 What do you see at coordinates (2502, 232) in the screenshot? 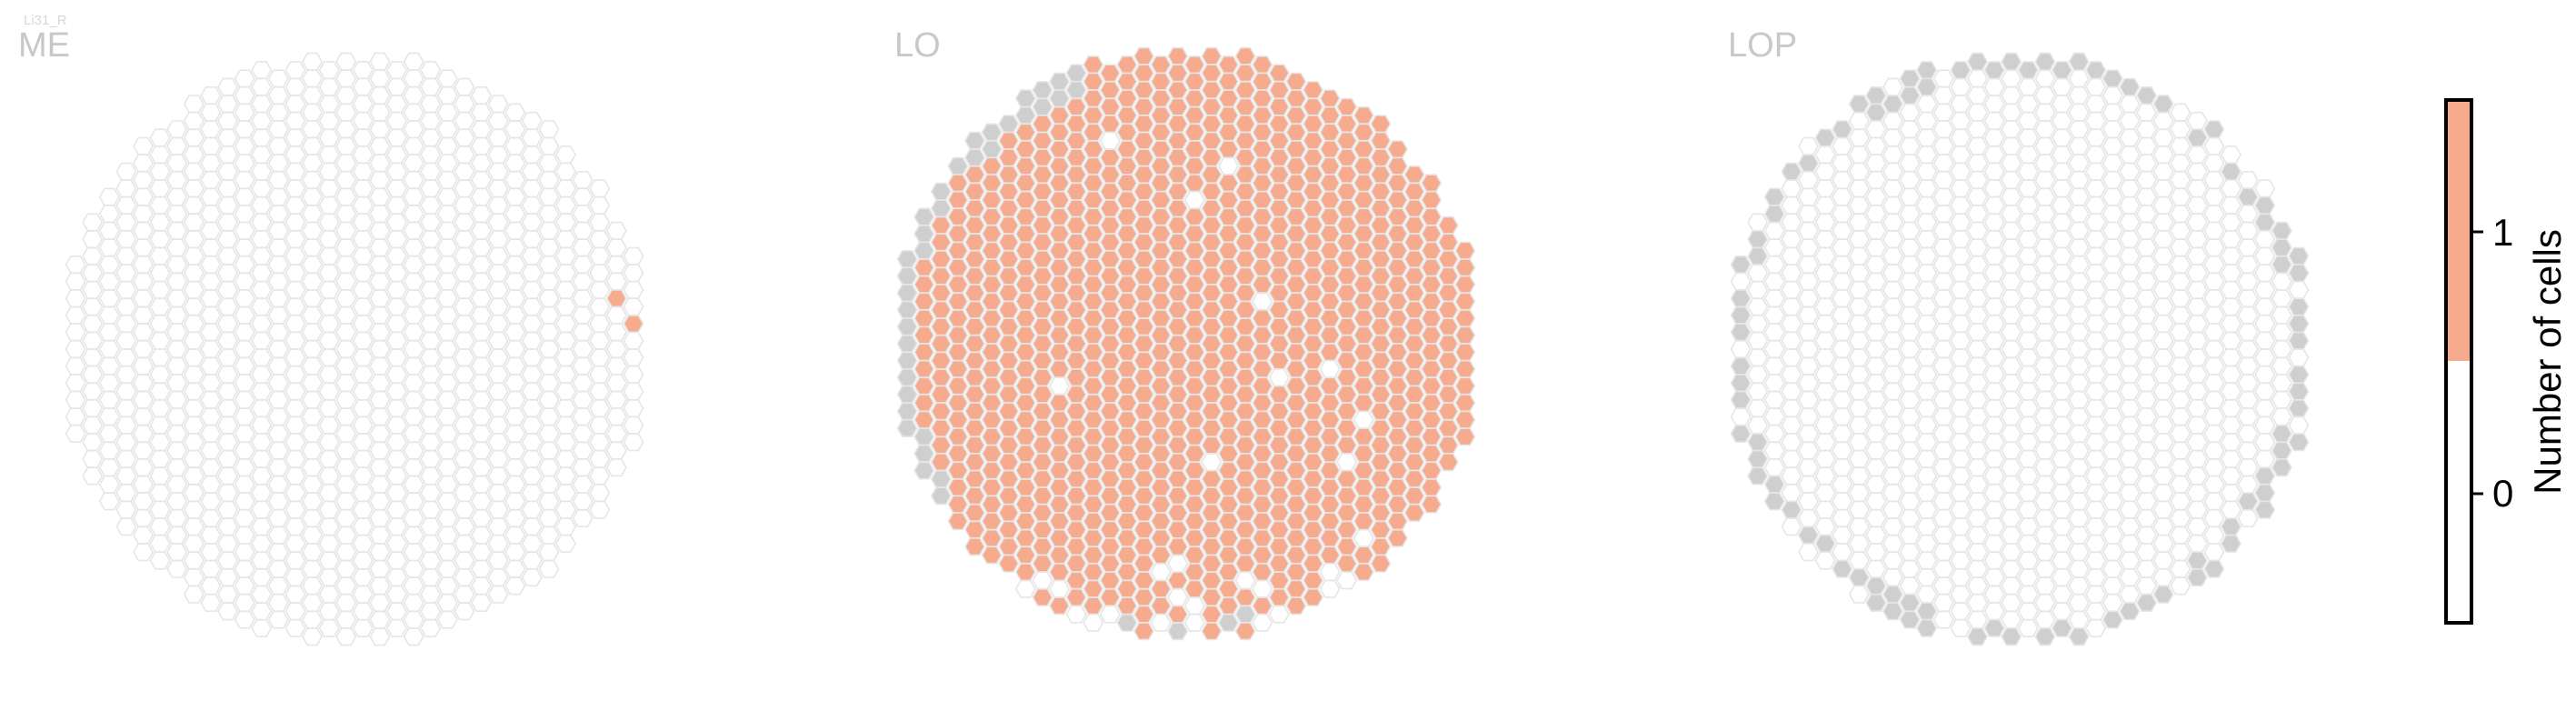
I see `colorbar-tick-label-1: 1` at bounding box center [2502, 232].